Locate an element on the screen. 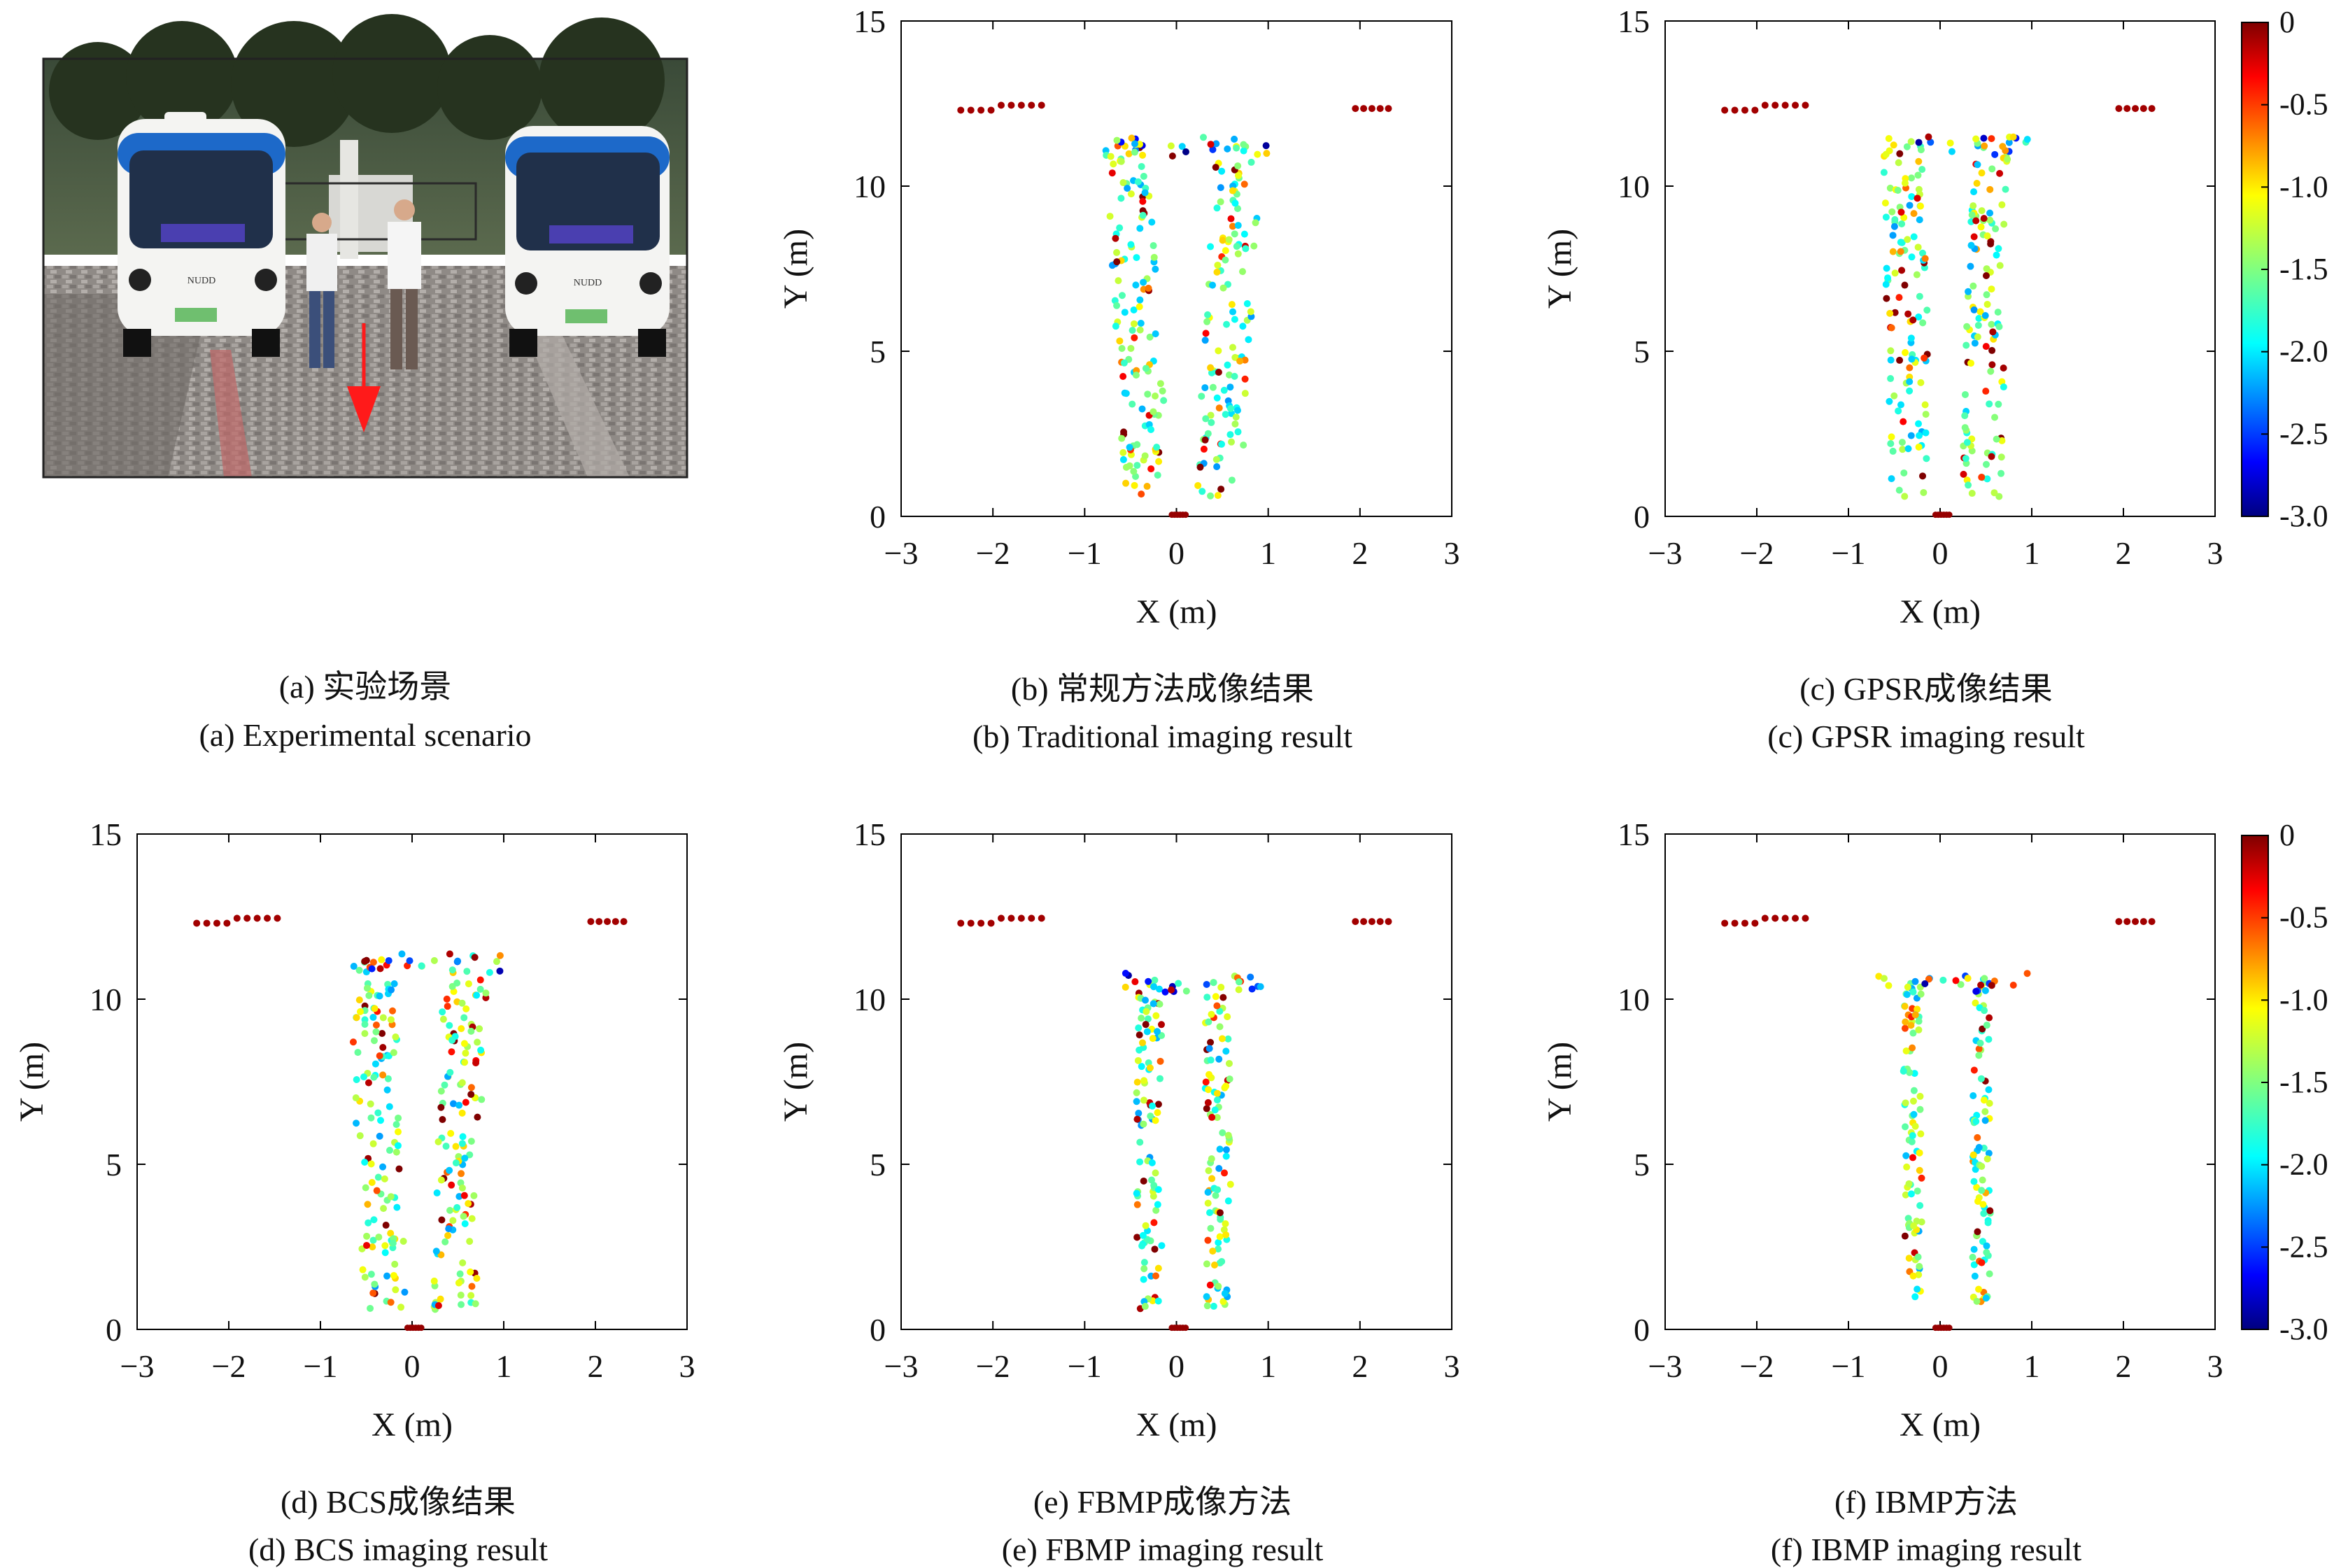 The image size is (2341, 1568). chart-e-xtick-label: 0 is located at coordinates (1176, 1366).